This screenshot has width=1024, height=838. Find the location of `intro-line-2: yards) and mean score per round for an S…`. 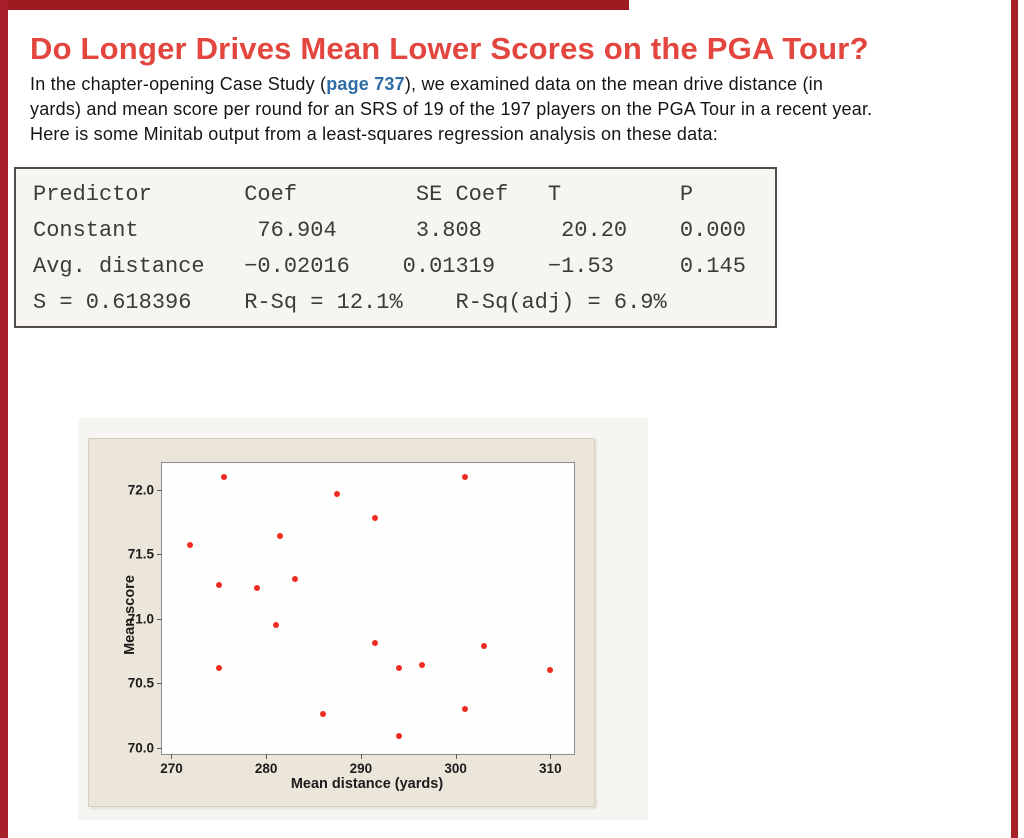

intro-line-2: yards) and mean score per round for an S… is located at coordinates (451, 109).